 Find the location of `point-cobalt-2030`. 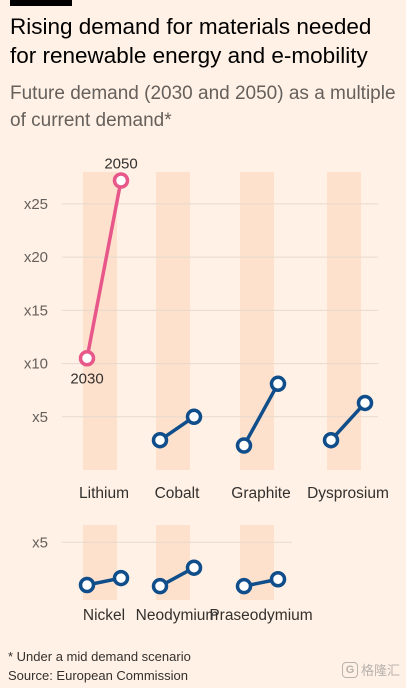

point-cobalt-2030 is located at coordinates (160, 440).